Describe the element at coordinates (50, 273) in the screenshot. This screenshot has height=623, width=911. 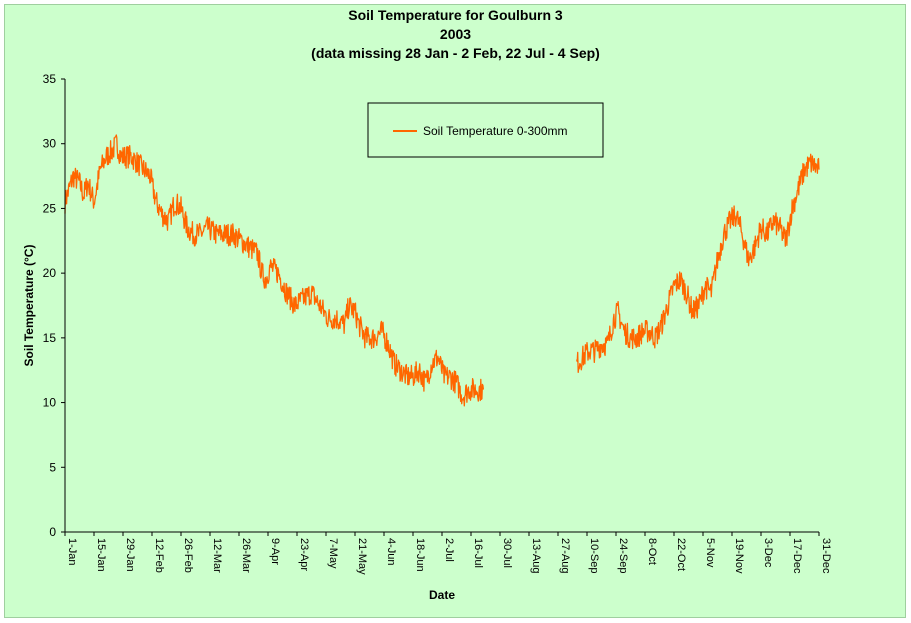
I see `y-tick-label: 20` at that location.